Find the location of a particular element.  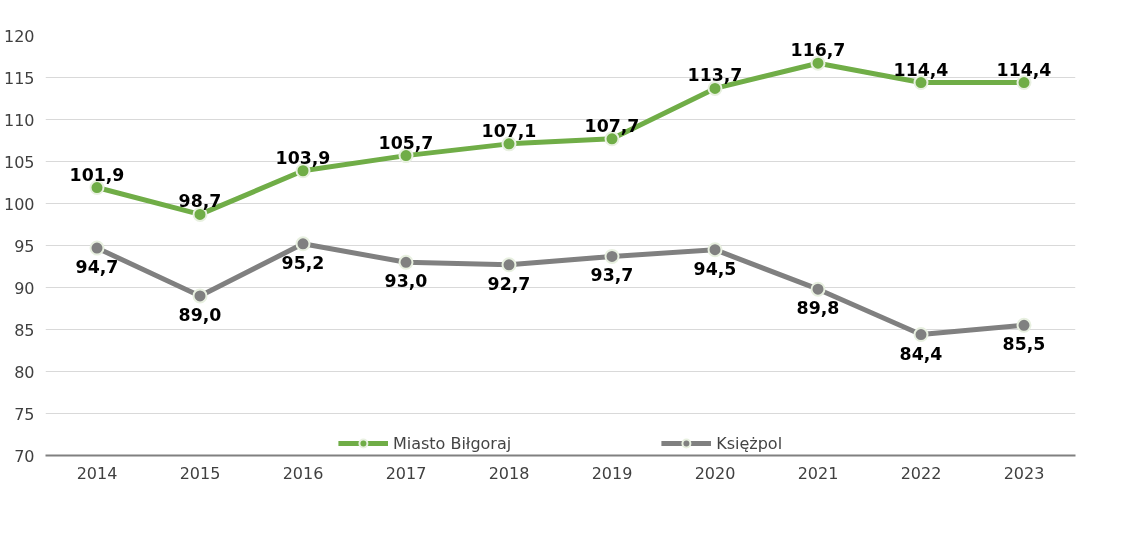

y-tick-label: 90 is located at coordinates (24, 288).